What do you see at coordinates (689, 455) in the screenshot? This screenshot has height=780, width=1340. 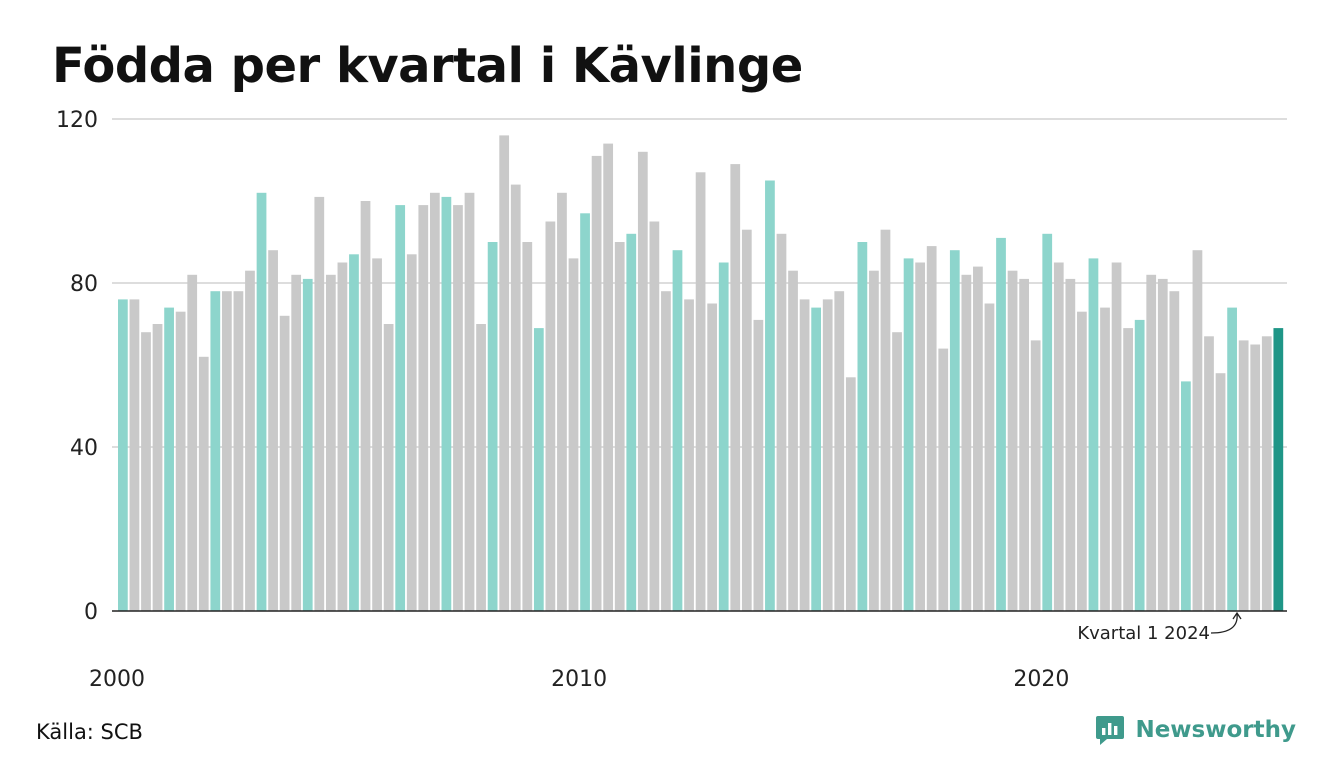 I see `bar: 2012 K2: 76` at bounding box center [689, 455].